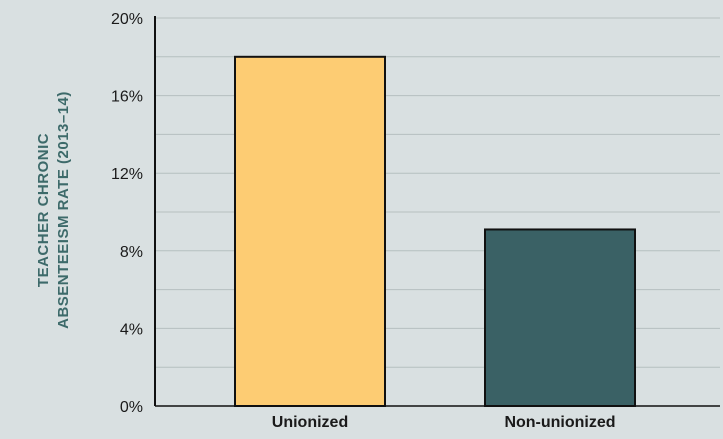  What do you see at coordinates (127, 97) in the screenshot?
I see `y-tick-label: 16%` at bounding box center [127, 97].